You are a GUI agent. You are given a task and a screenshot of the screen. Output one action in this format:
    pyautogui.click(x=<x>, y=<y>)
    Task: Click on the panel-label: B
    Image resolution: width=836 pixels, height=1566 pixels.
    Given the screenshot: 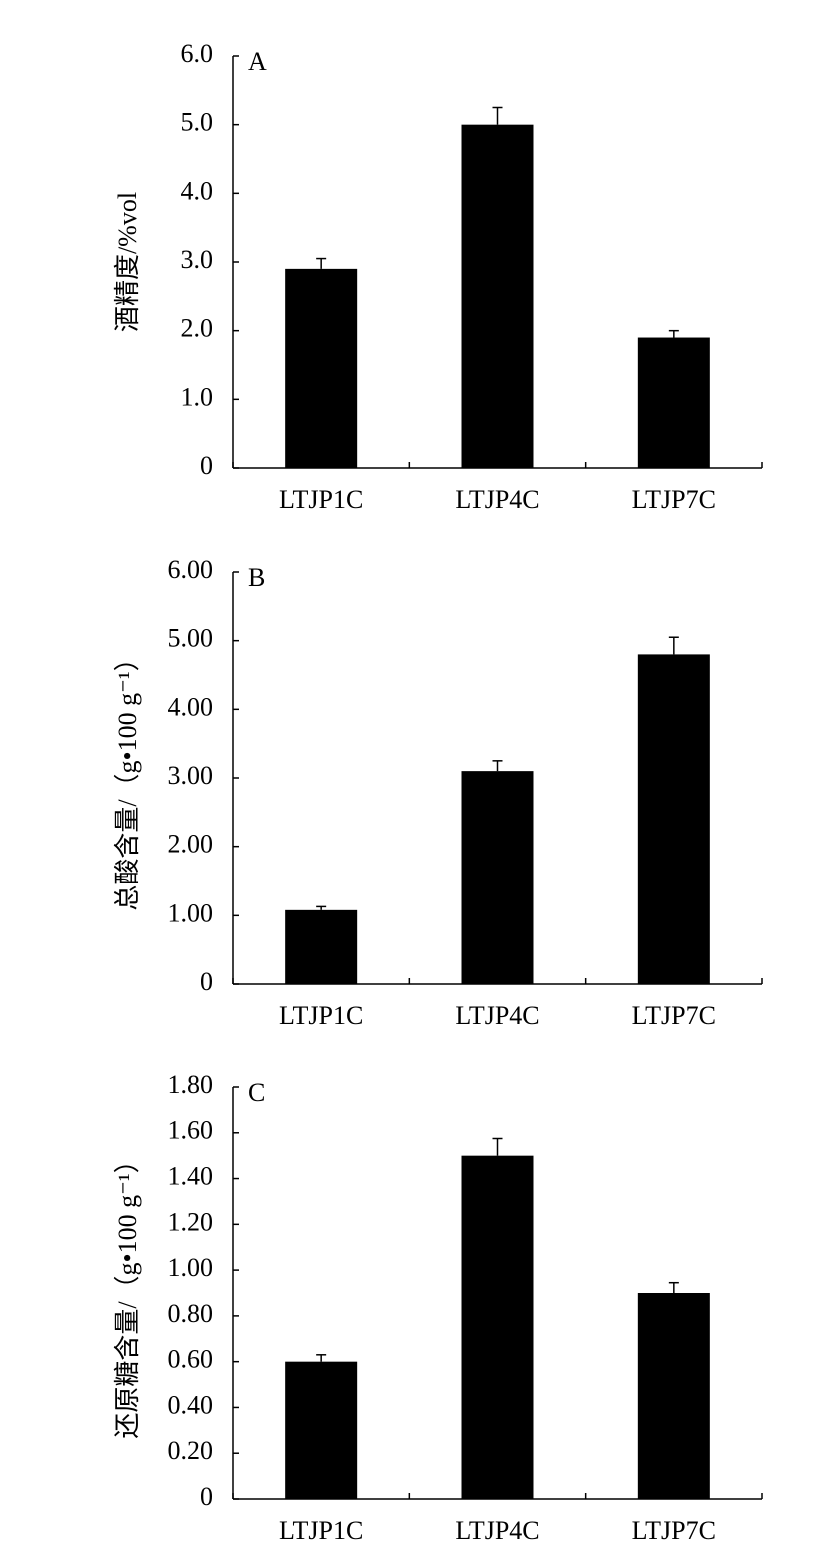 What is the action you would take?
    pyautogui.click(x=256, y=577)
    